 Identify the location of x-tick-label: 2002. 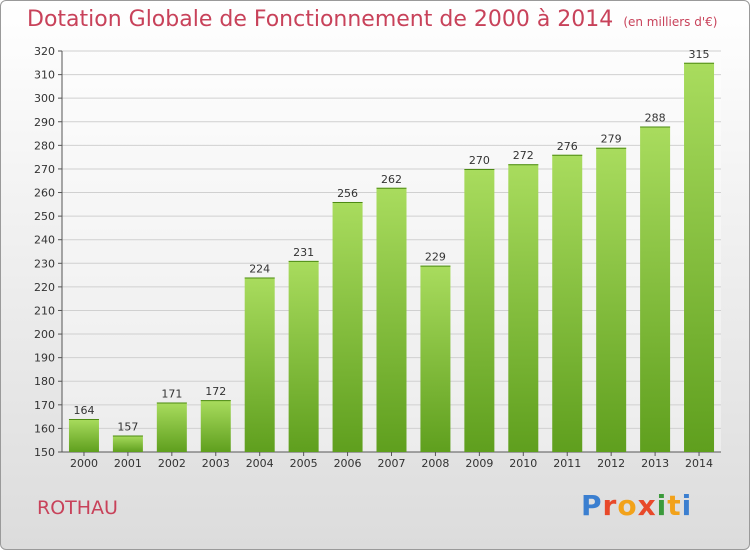
(172, 463).